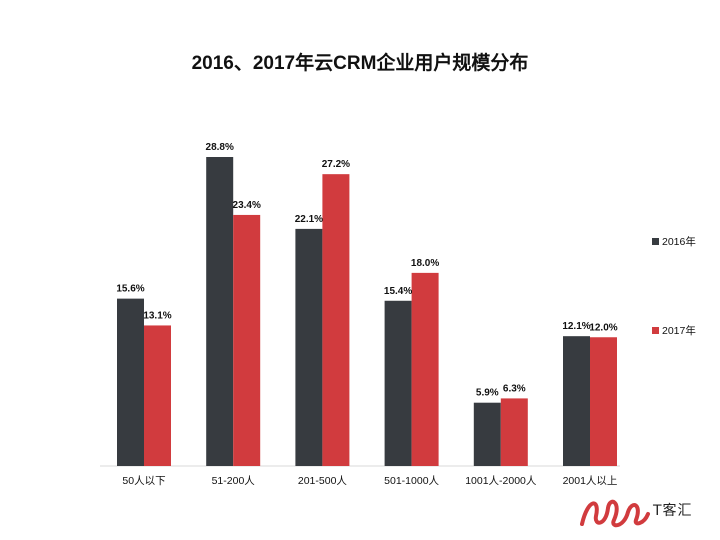 The height and width of the screenshot is (540, 720). Describe the element at coordinates (425, 263) in the screenshot. I see `data-label: 18.0%` at that location.